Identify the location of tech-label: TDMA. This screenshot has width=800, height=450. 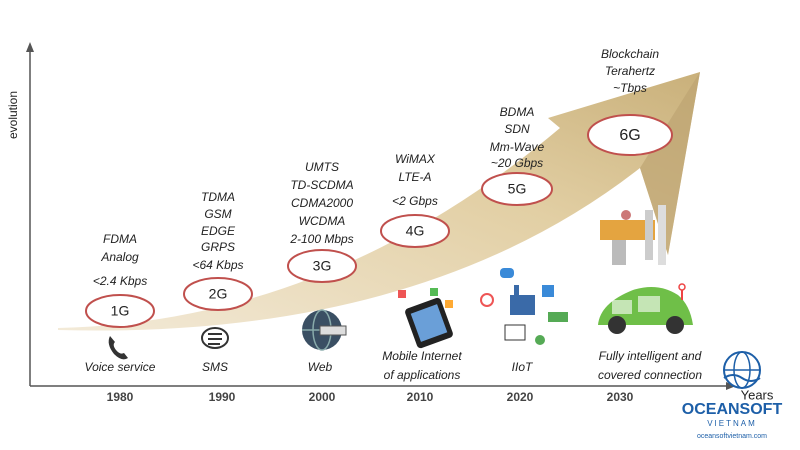
(218, 197).